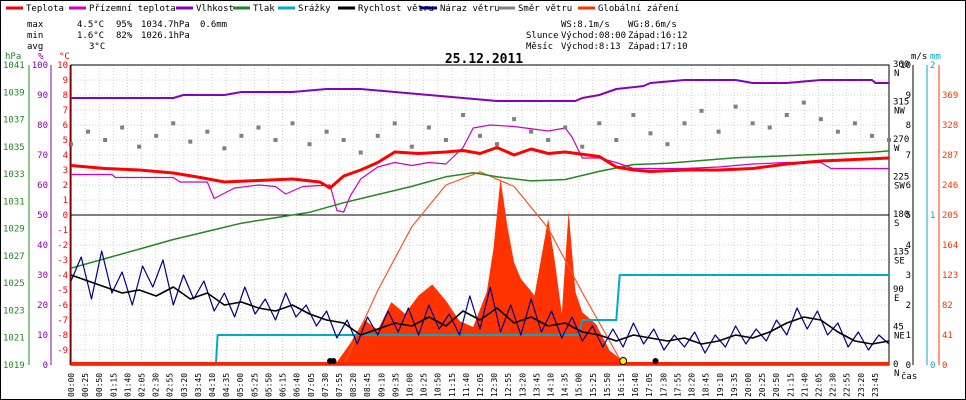 The height and width of the screenshot is (400, 966). I want to click on axis-tick-temp: -9, so click(62, 351).